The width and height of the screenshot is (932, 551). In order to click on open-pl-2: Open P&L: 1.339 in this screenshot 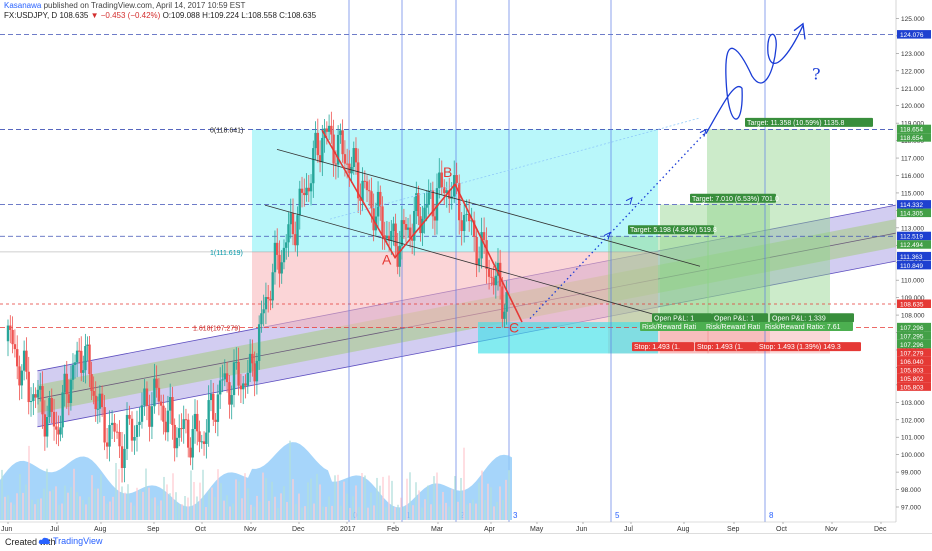, I will do `click(799, 318)`.